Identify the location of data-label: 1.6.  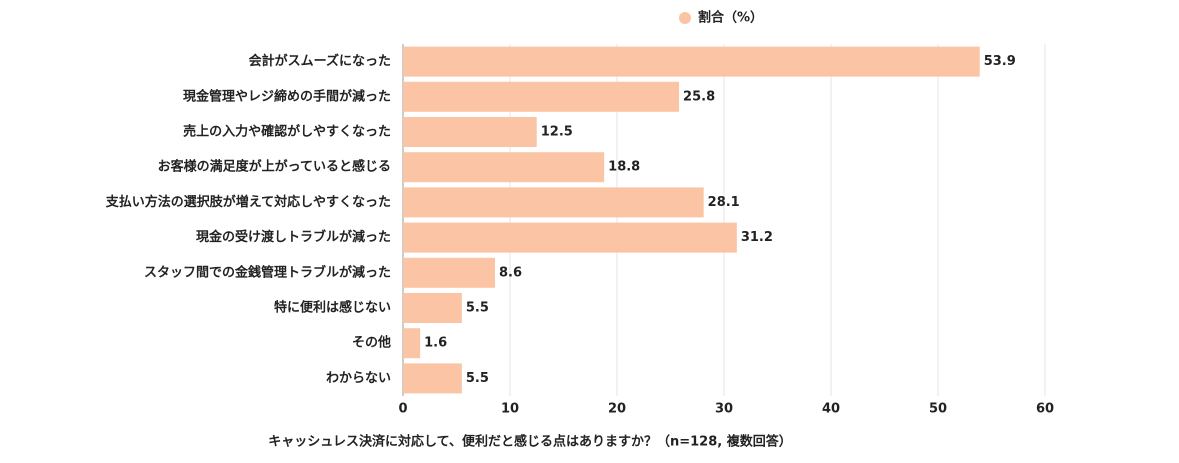
(435, 343).